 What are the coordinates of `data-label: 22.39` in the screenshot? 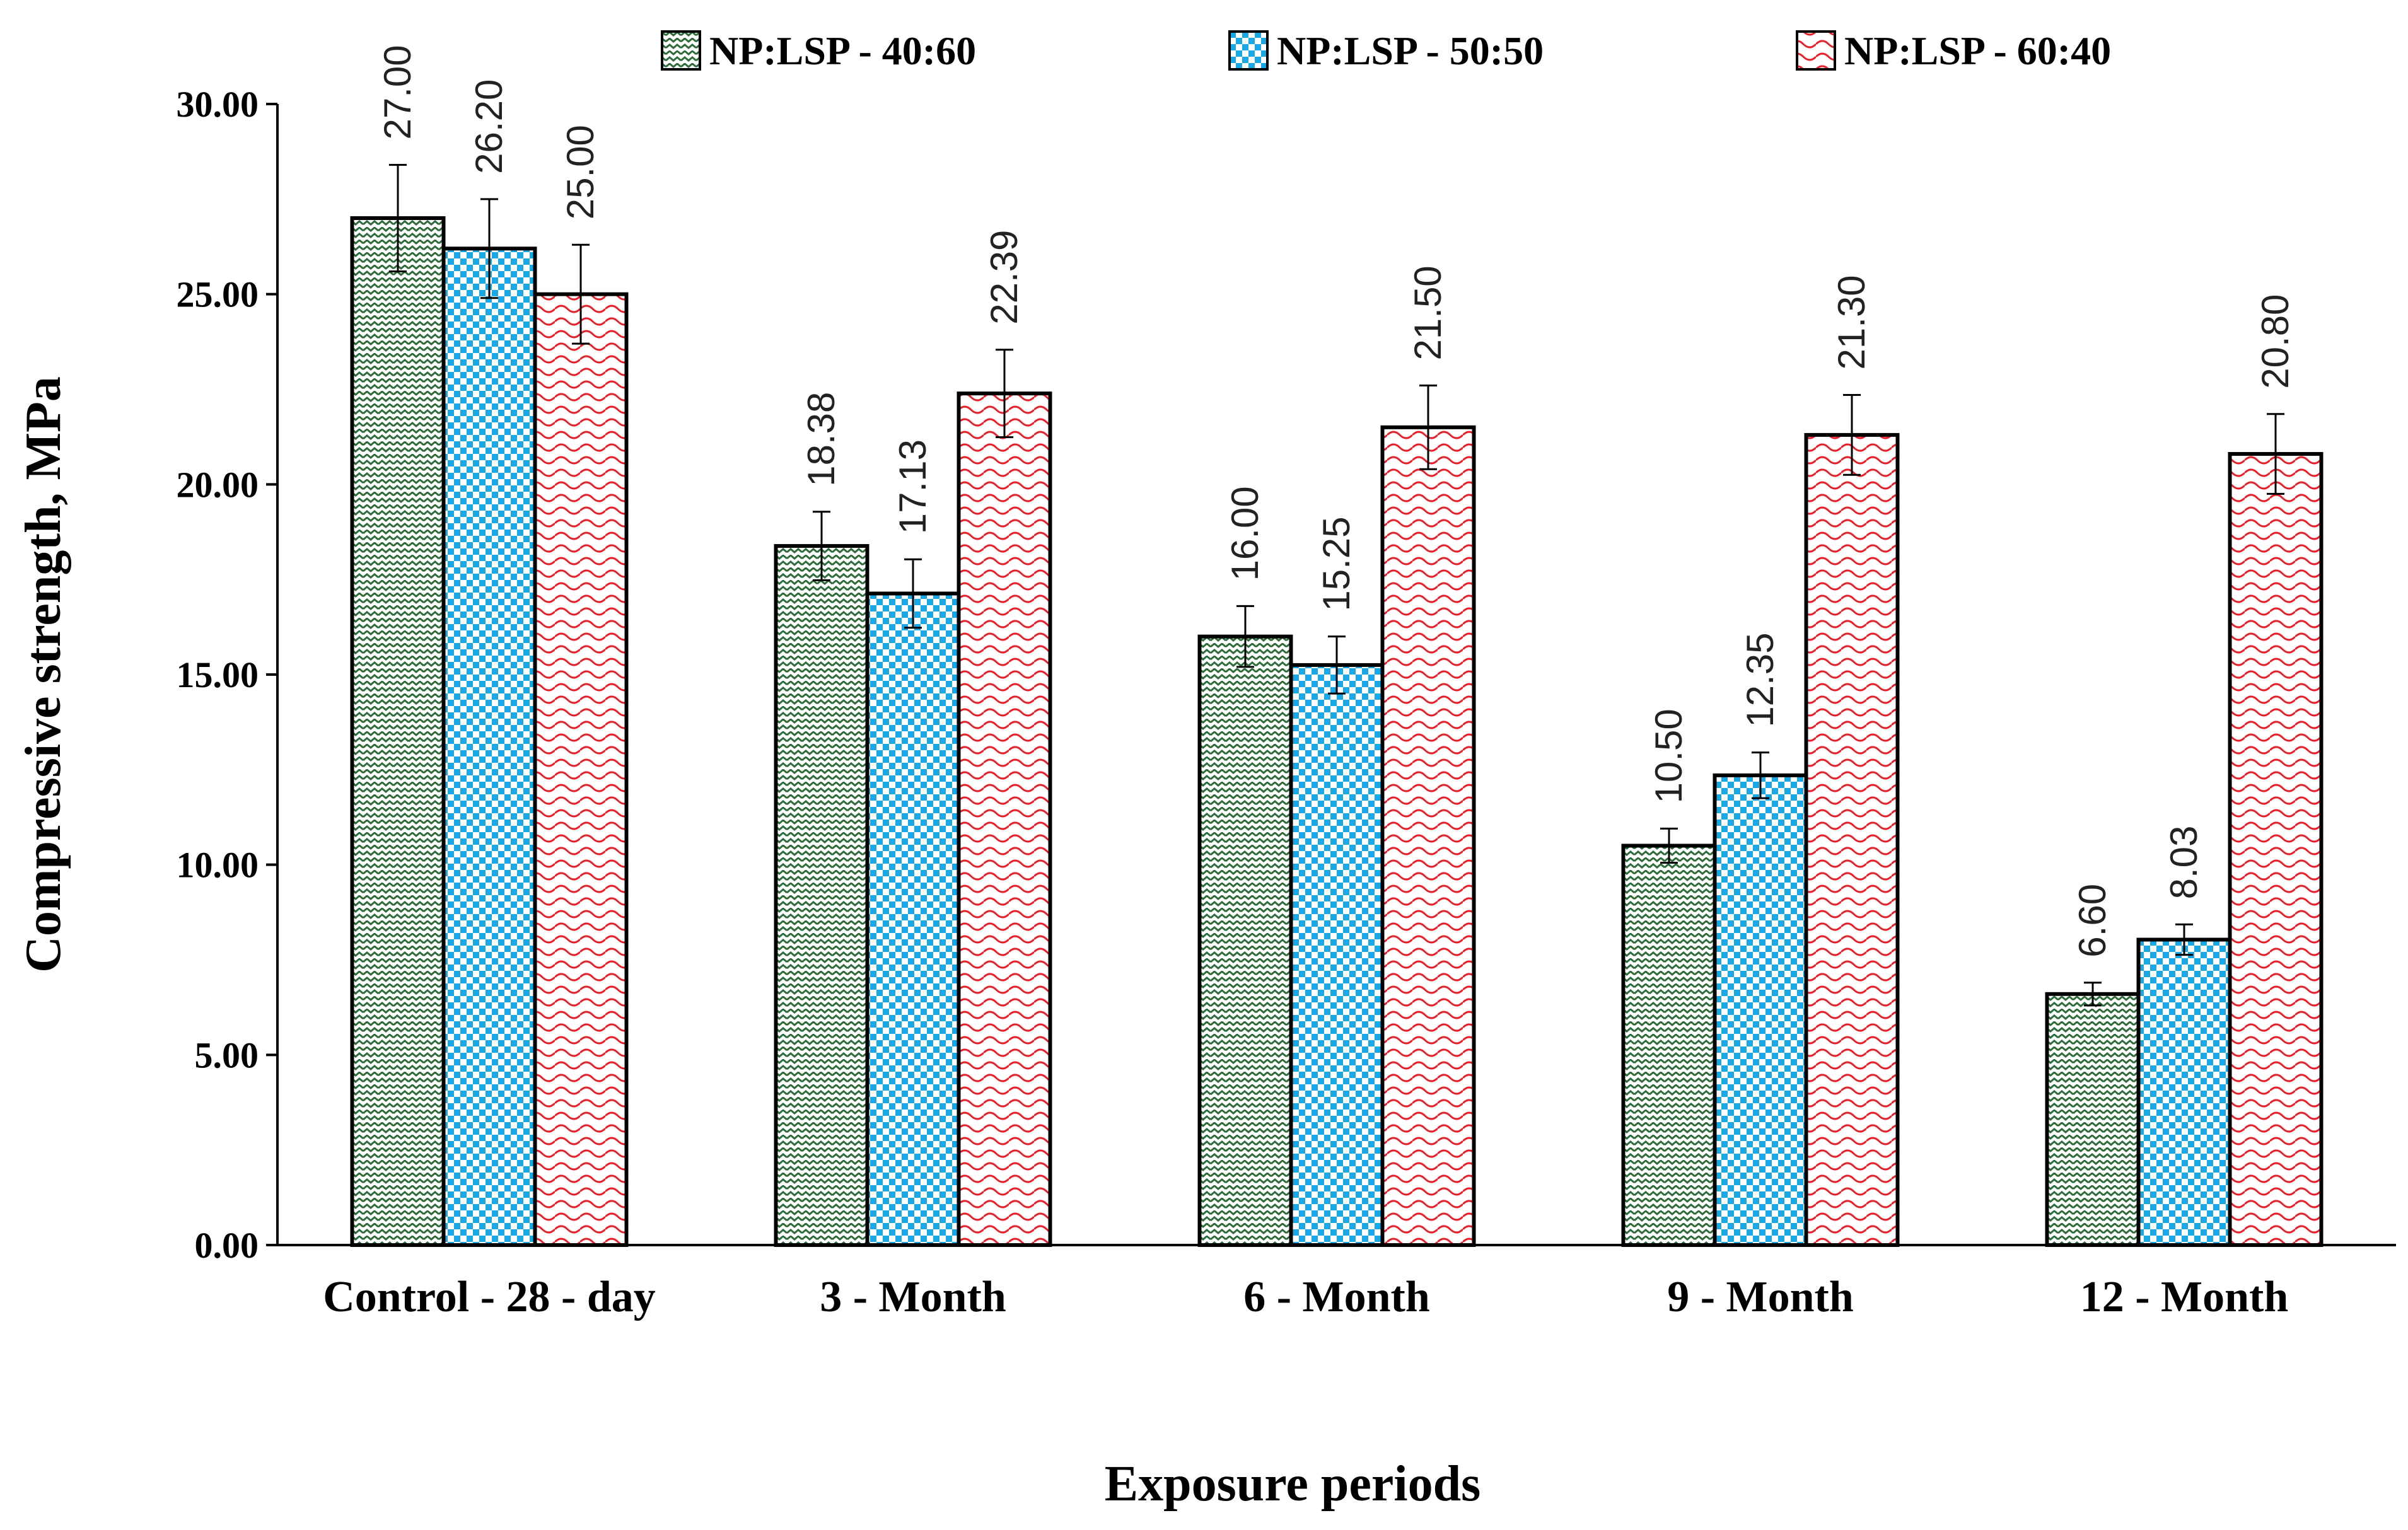 It's located at (1004, 277).